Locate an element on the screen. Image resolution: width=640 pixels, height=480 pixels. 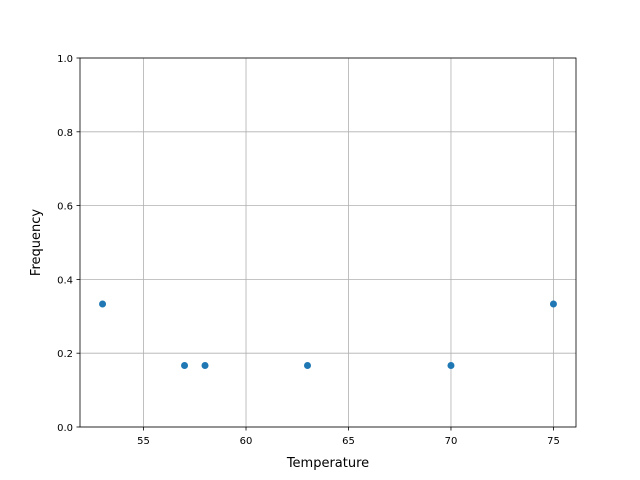
data-points is located at coordinates (328, 334).